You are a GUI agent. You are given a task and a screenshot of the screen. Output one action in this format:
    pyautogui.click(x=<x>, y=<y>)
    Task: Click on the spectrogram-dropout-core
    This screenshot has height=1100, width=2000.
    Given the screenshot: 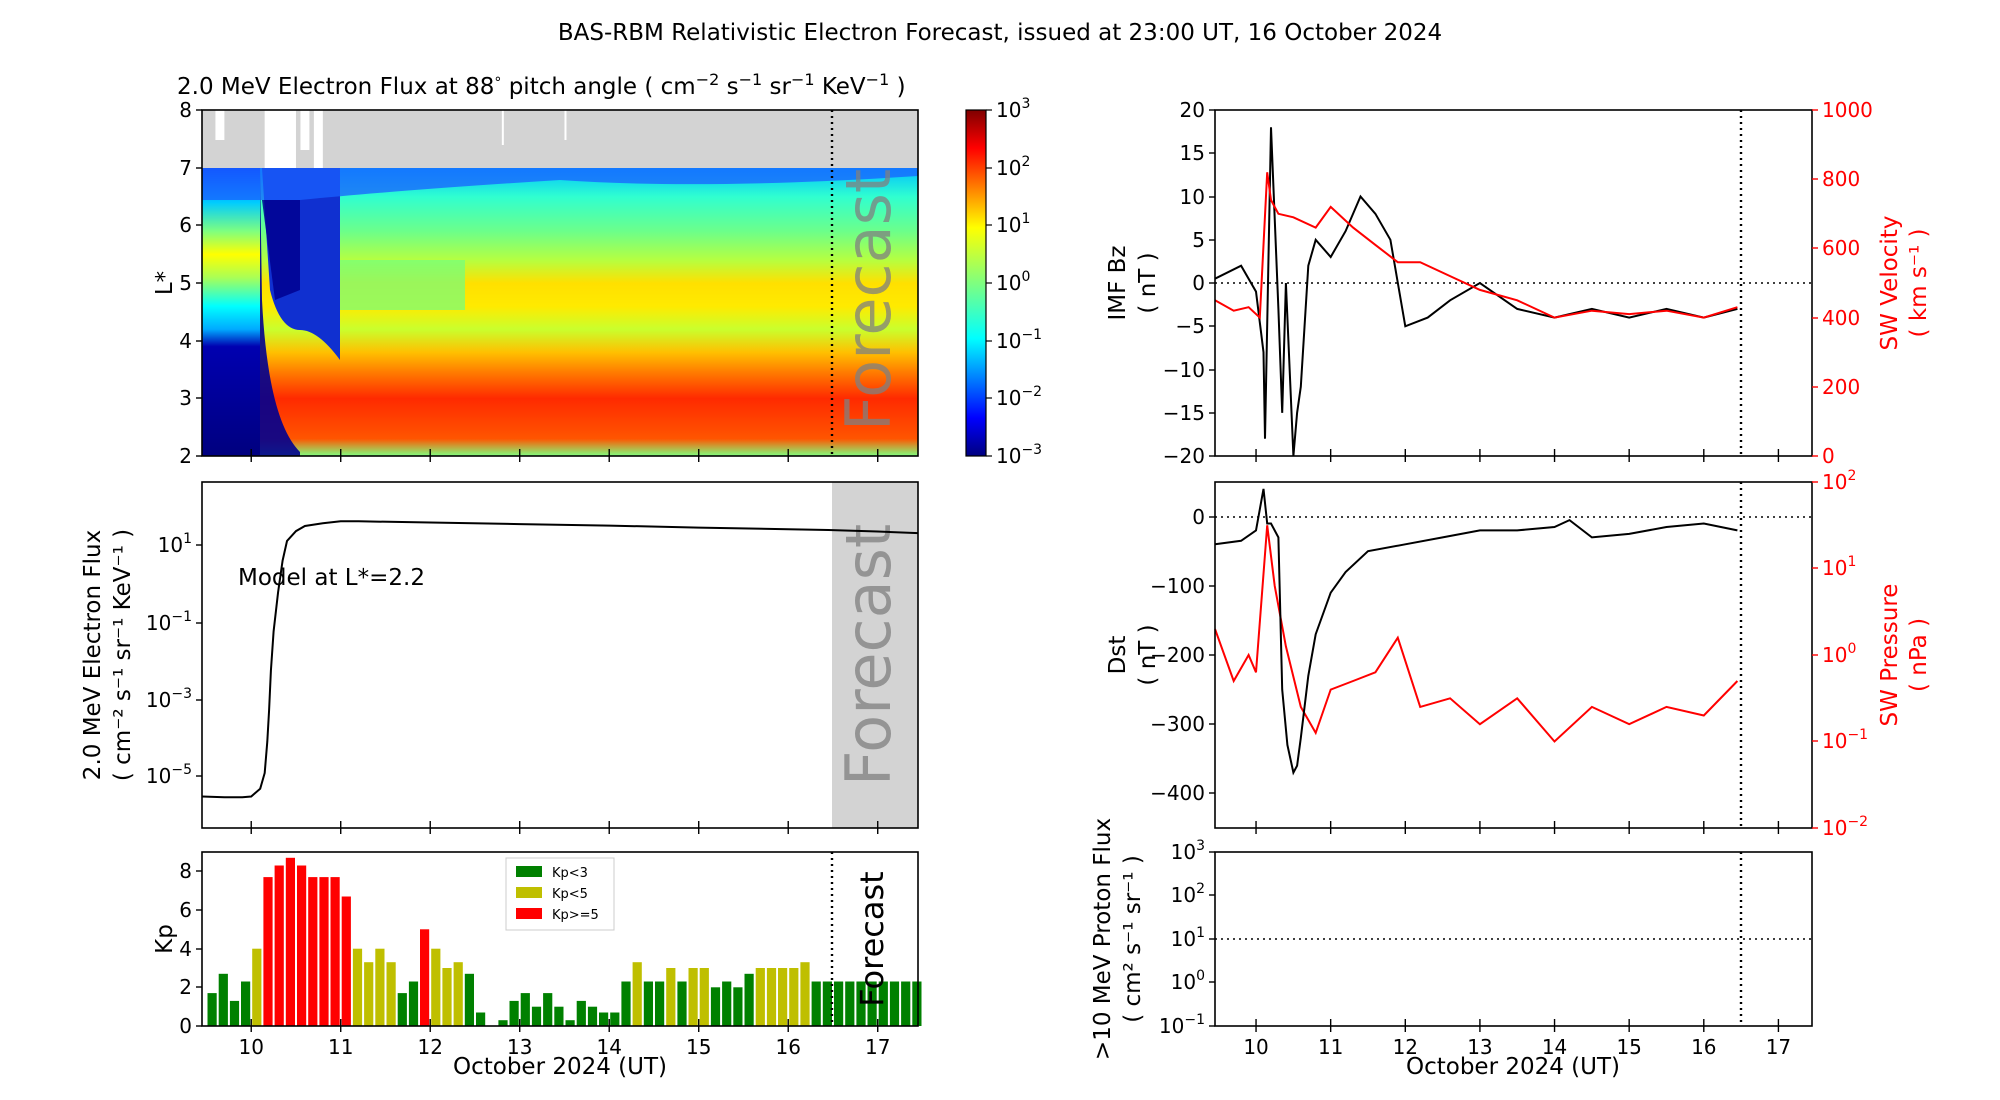 What is the action you would take?
    pyautogui.click(x=281, y=250)
    